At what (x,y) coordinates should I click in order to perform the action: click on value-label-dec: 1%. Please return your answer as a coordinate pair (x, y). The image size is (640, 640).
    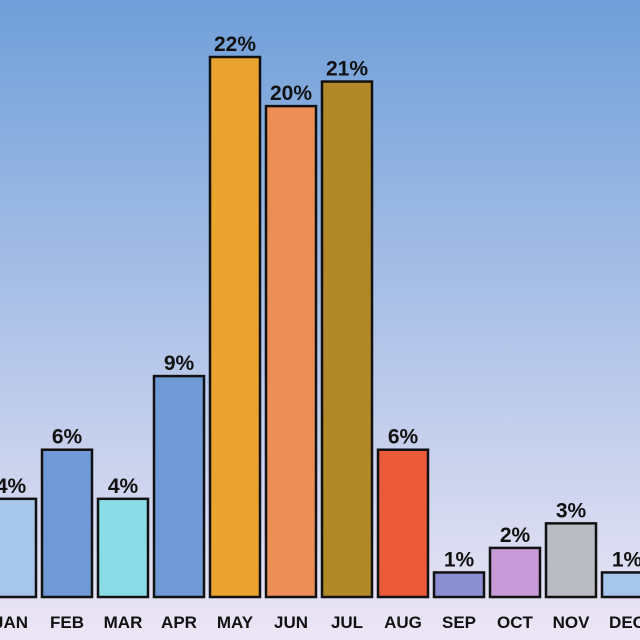
    Looking at the image, I should click on (626, 559).